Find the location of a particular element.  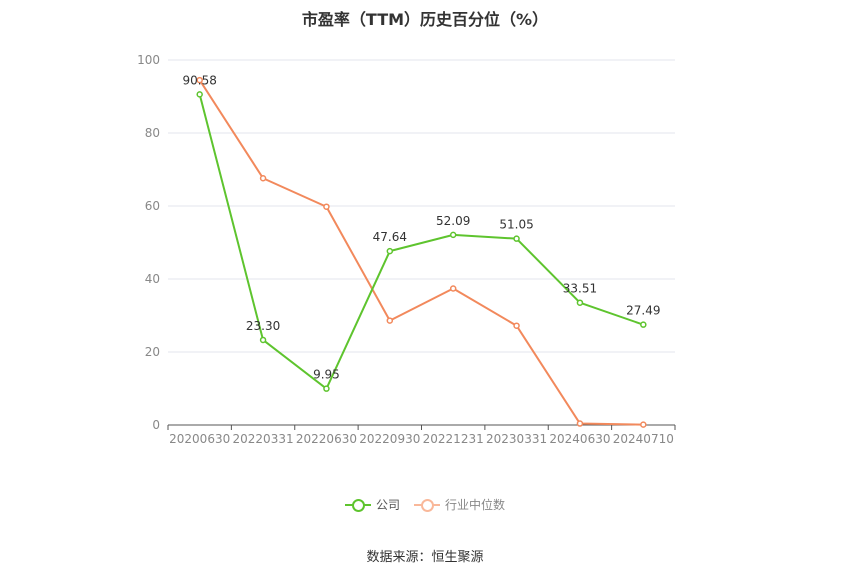

x-tick-label: 20220630 is located at coordinates (326, 439).